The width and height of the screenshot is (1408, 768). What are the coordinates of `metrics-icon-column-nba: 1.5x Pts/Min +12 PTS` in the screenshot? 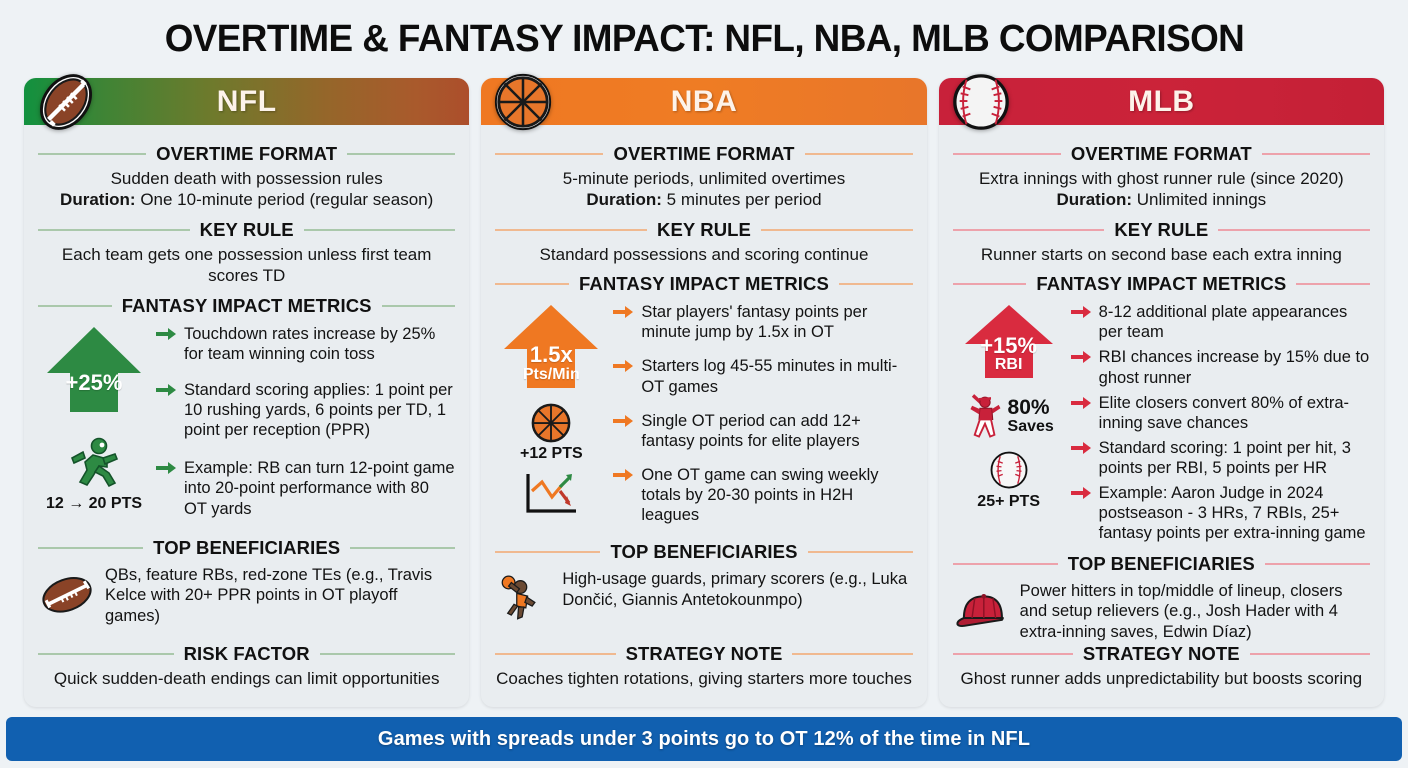 It's located at (551, 417).